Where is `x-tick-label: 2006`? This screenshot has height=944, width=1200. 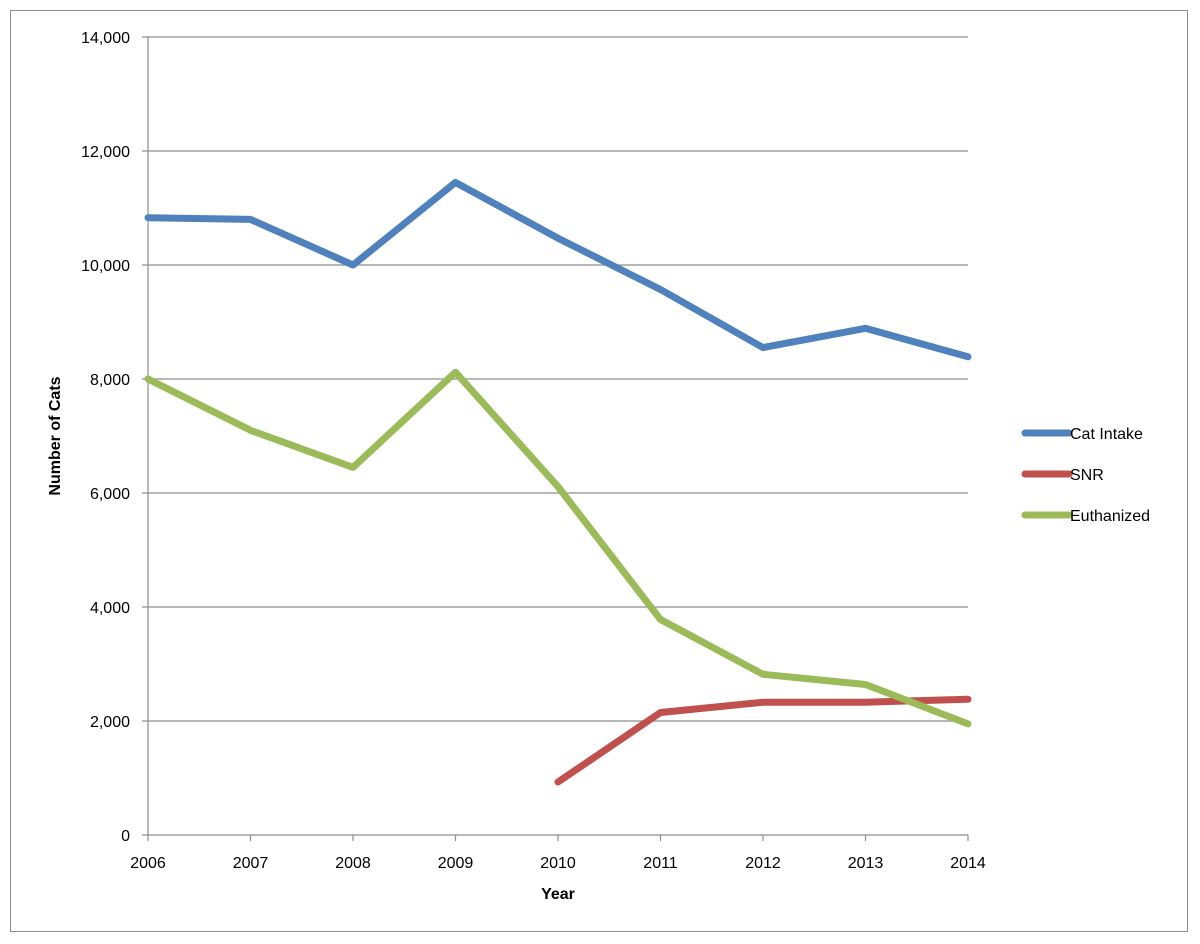
x-tick-label: 2006 is located at coordinates (148, 863).